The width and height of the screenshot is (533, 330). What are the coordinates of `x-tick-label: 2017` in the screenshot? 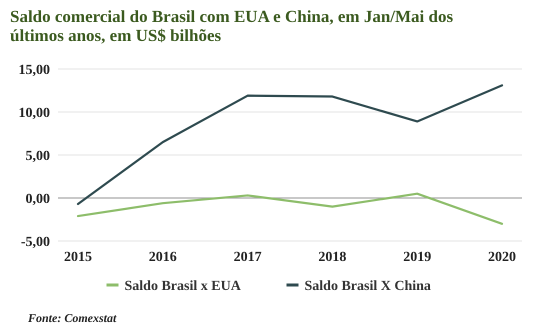 It's located at (248, 257).